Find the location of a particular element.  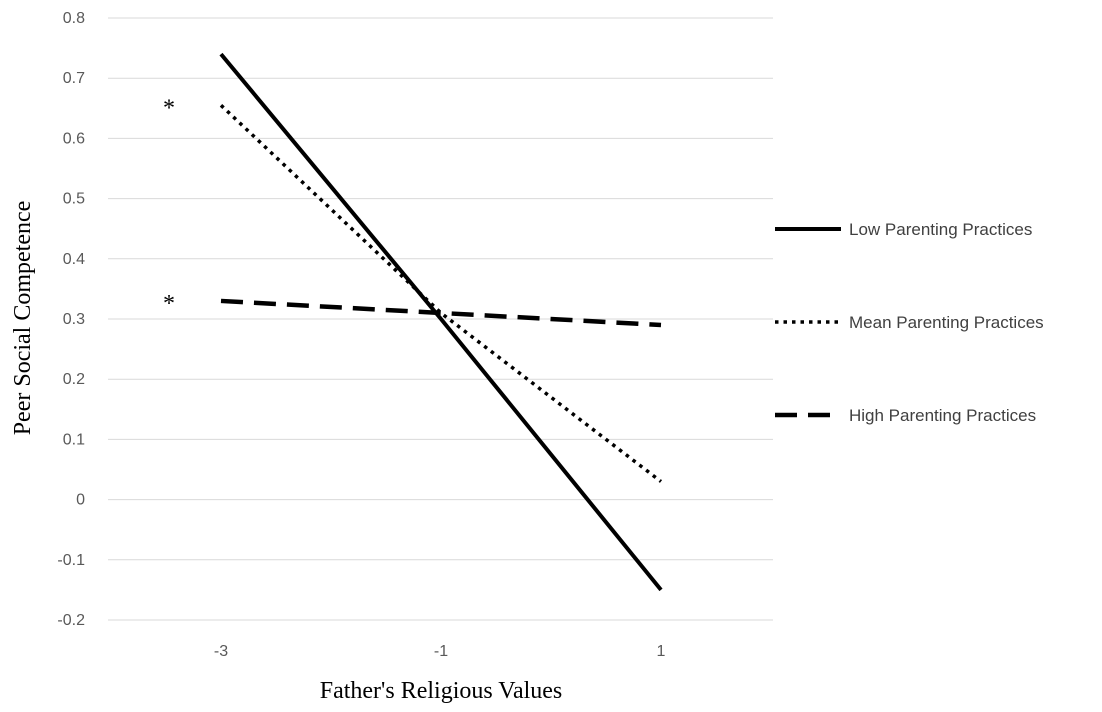

legend-label: Low Parenting Practices is located at coordinates (940, 229).